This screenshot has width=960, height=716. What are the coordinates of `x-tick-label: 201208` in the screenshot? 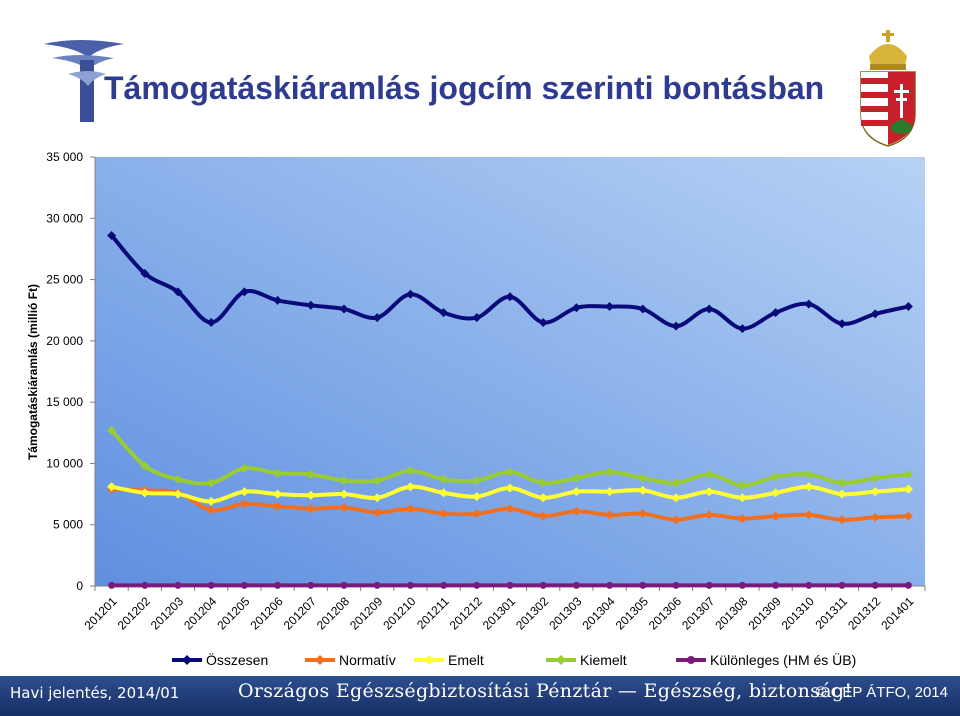 It's located at (333, 613).